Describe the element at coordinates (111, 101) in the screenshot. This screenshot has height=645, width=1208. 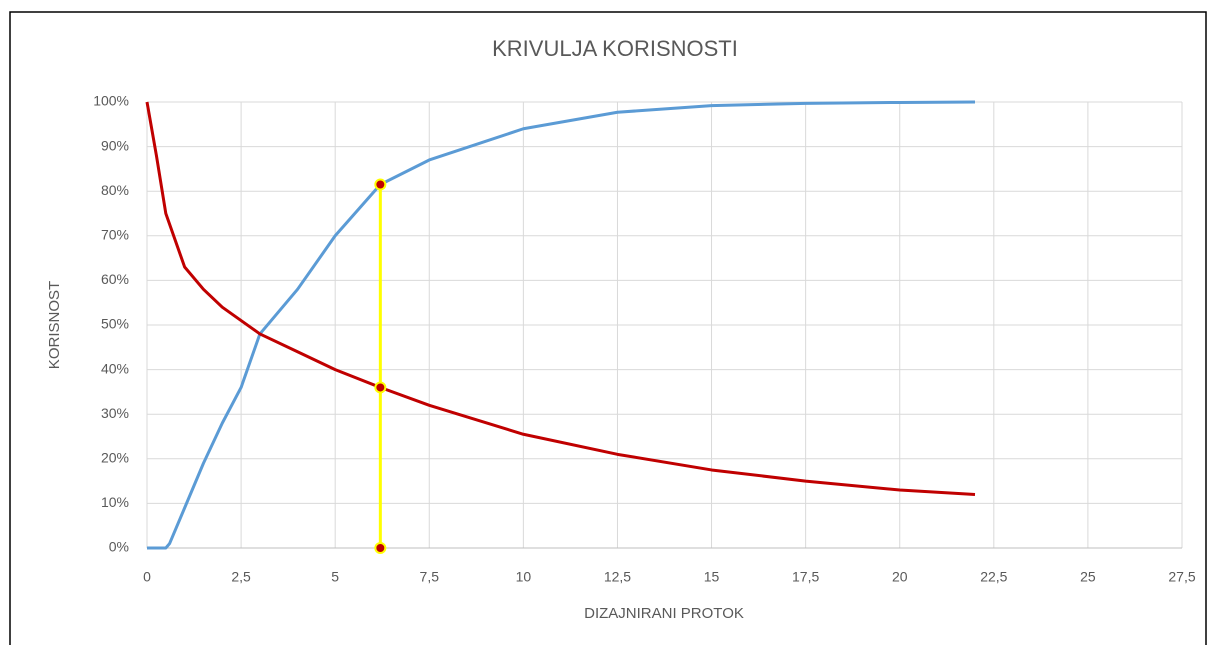
I see `y-tick-label: 100%` at that location.